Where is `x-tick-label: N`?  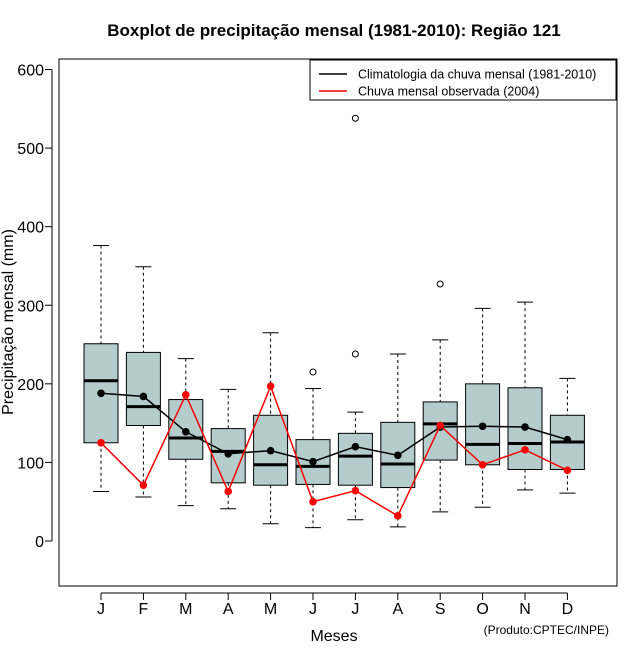
x-tick-label: N is located at coordinates (525, 609).